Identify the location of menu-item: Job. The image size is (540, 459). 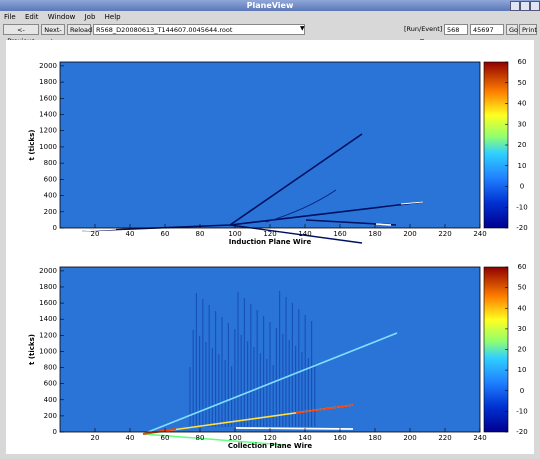
(90, 17).